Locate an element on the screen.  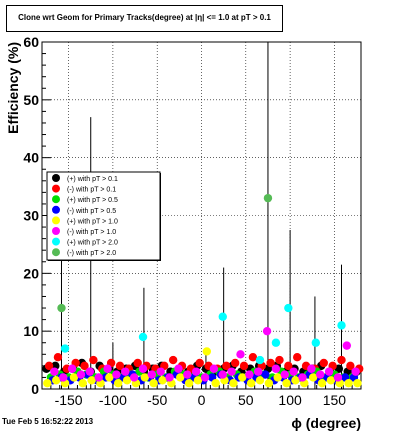
y-axis-label: Efficiency (%) is located at coordinates (13, 88).